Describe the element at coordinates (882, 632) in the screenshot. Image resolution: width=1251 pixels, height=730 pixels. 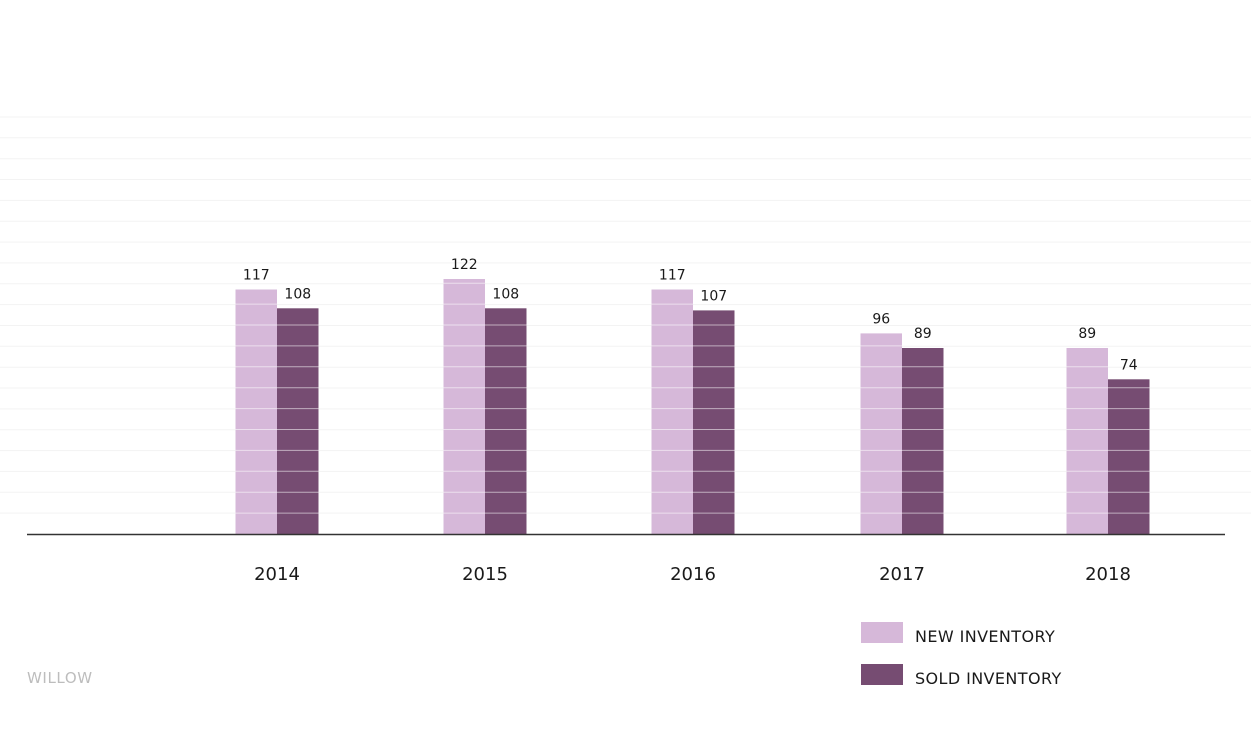
I see `legend-swatch-new-inventory` at that location.